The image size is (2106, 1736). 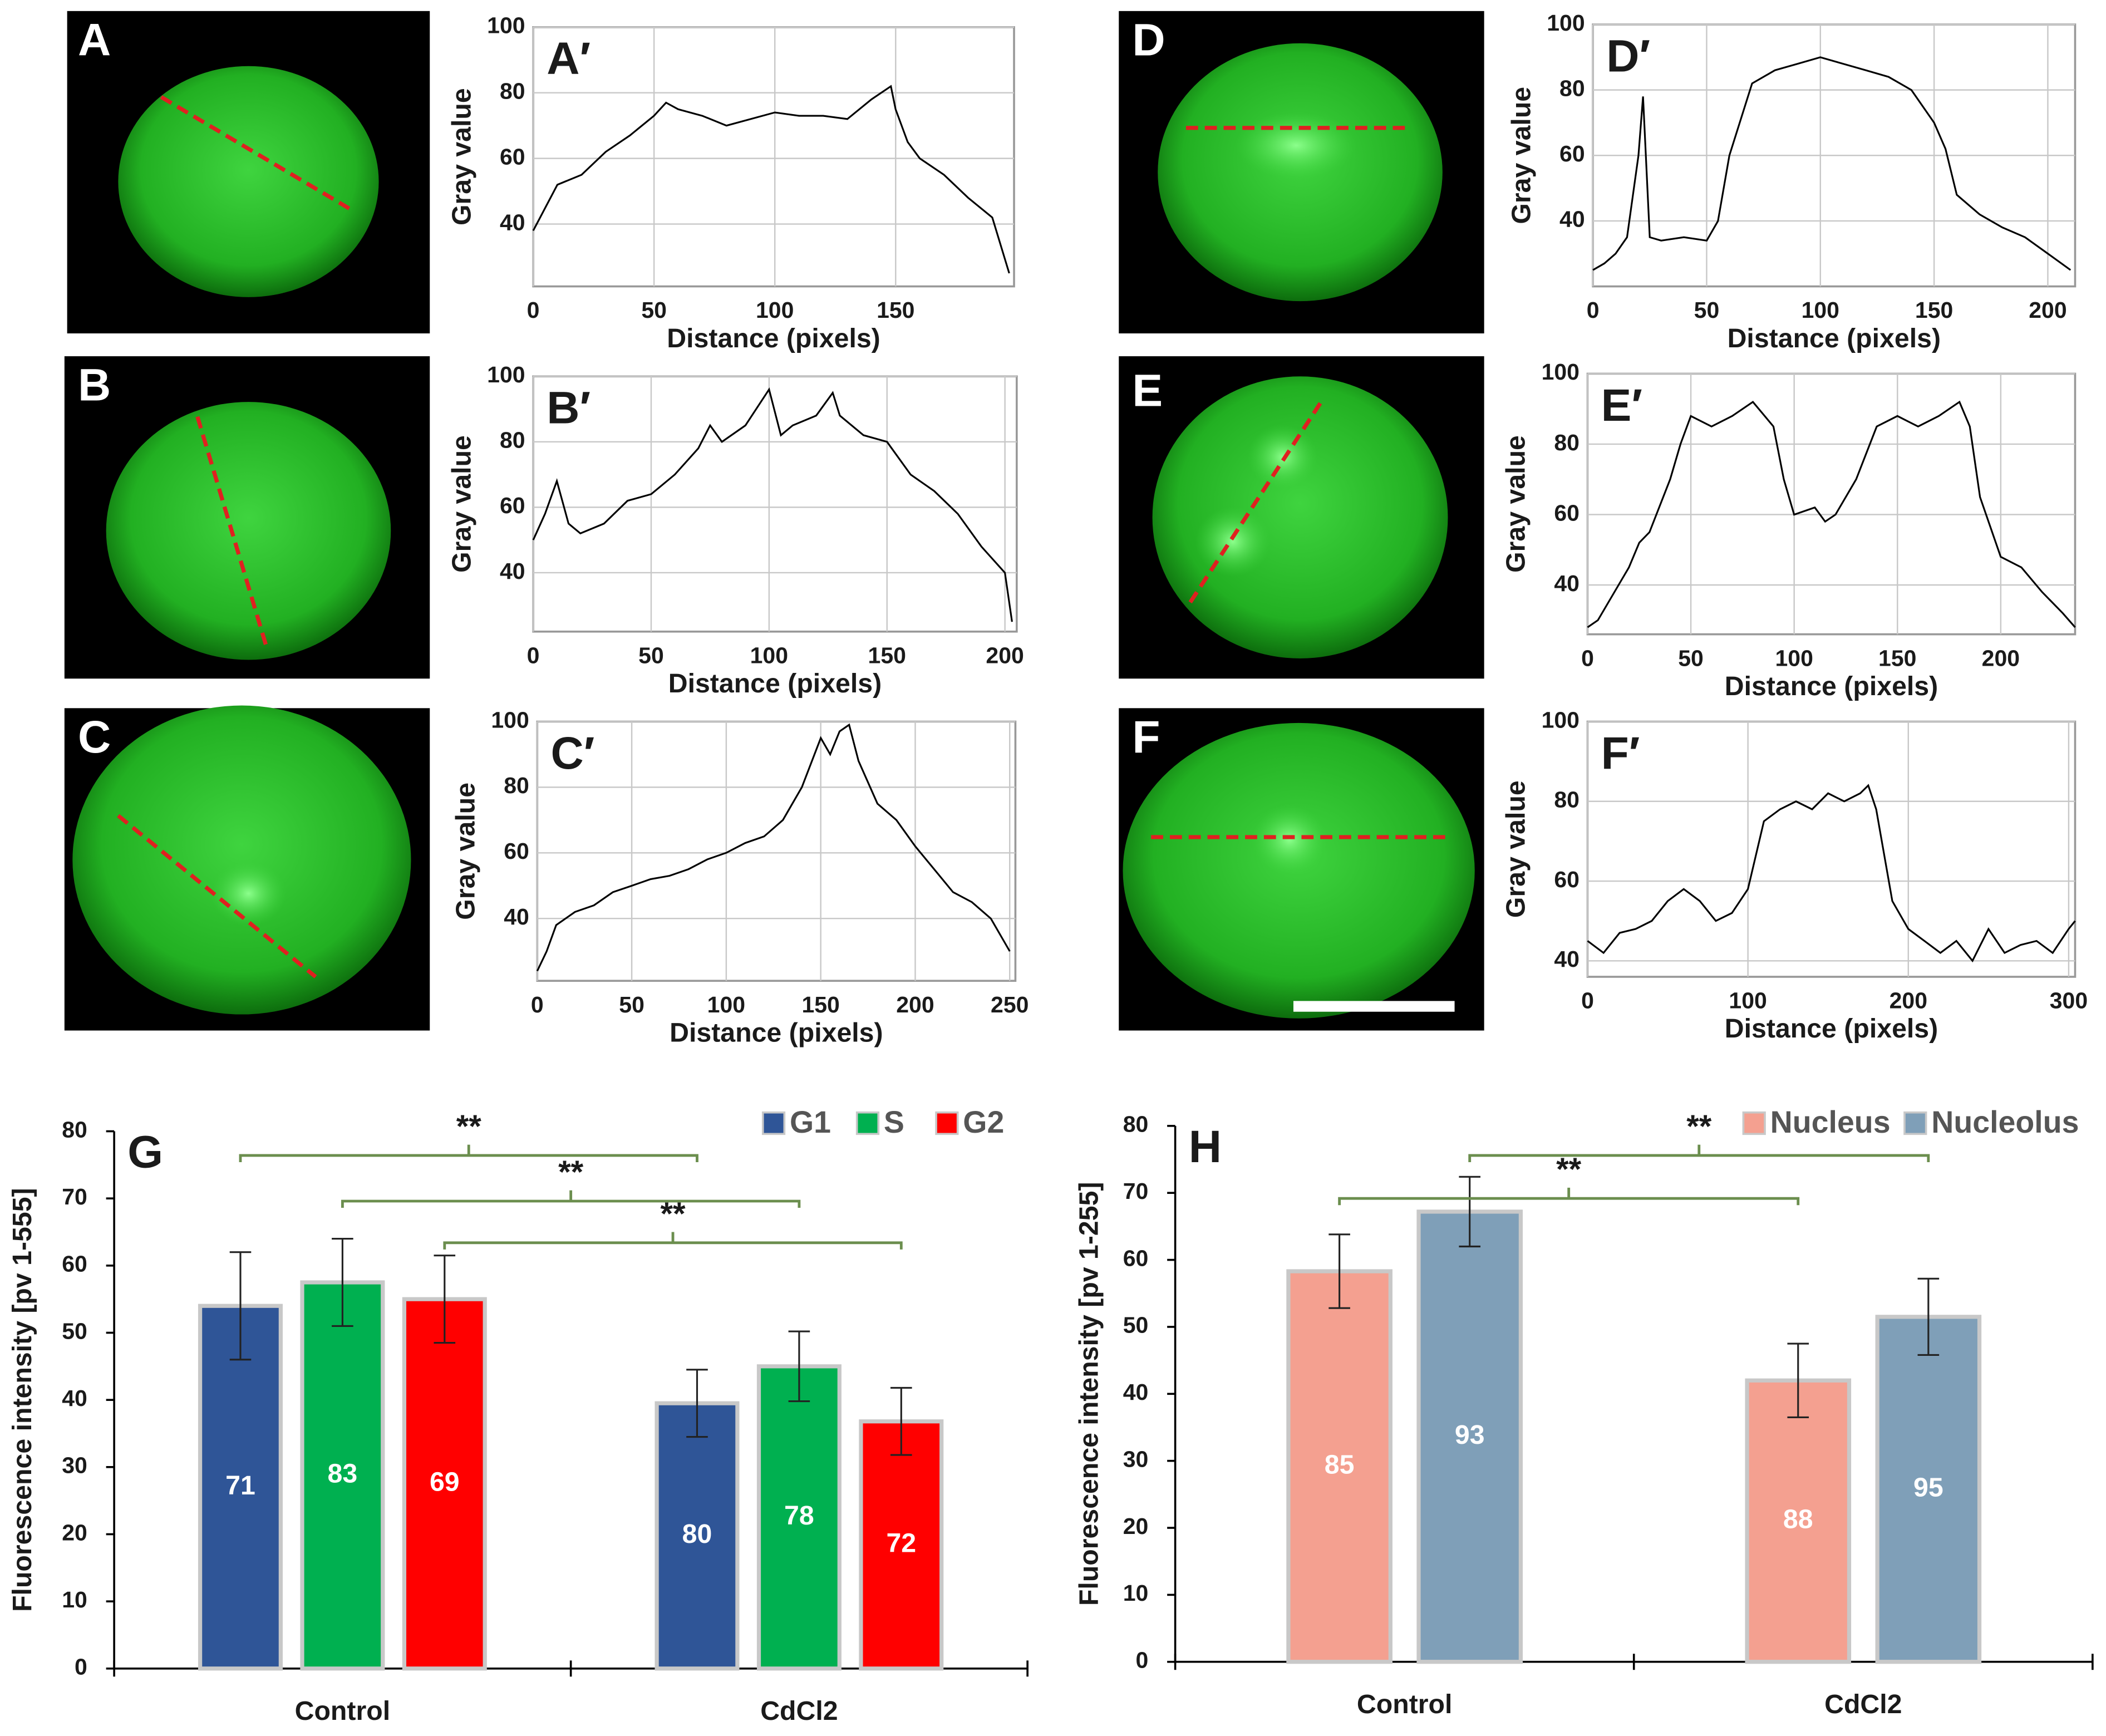 What do you see at coordinates (1148, 390) in the screenshot?
I see `panel-label: E` at bounding box center [1148, 390].